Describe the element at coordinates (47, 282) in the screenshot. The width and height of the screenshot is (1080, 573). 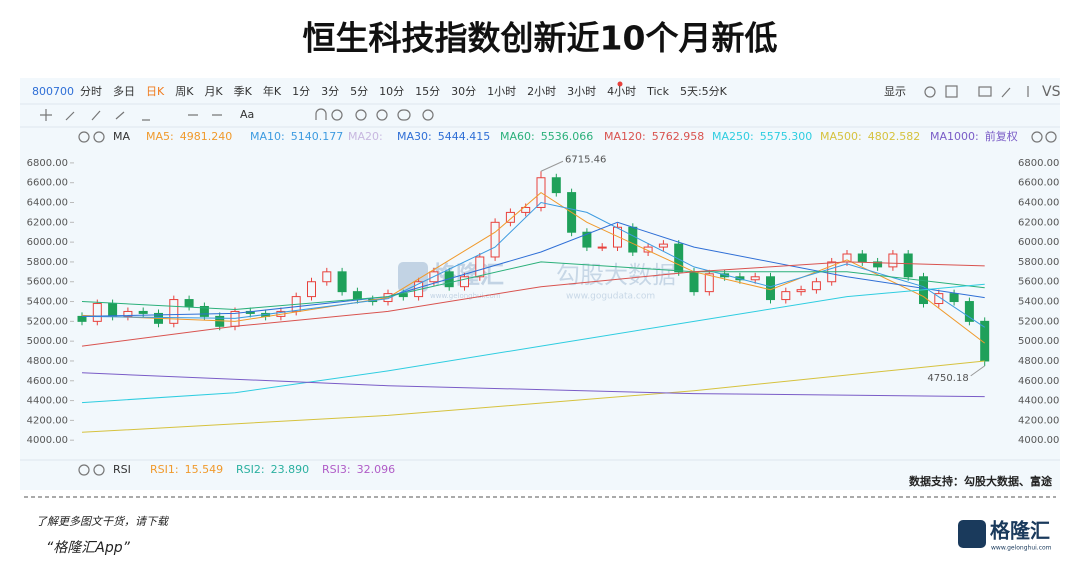
I see `y-tick-label: 5600.00` at that location.